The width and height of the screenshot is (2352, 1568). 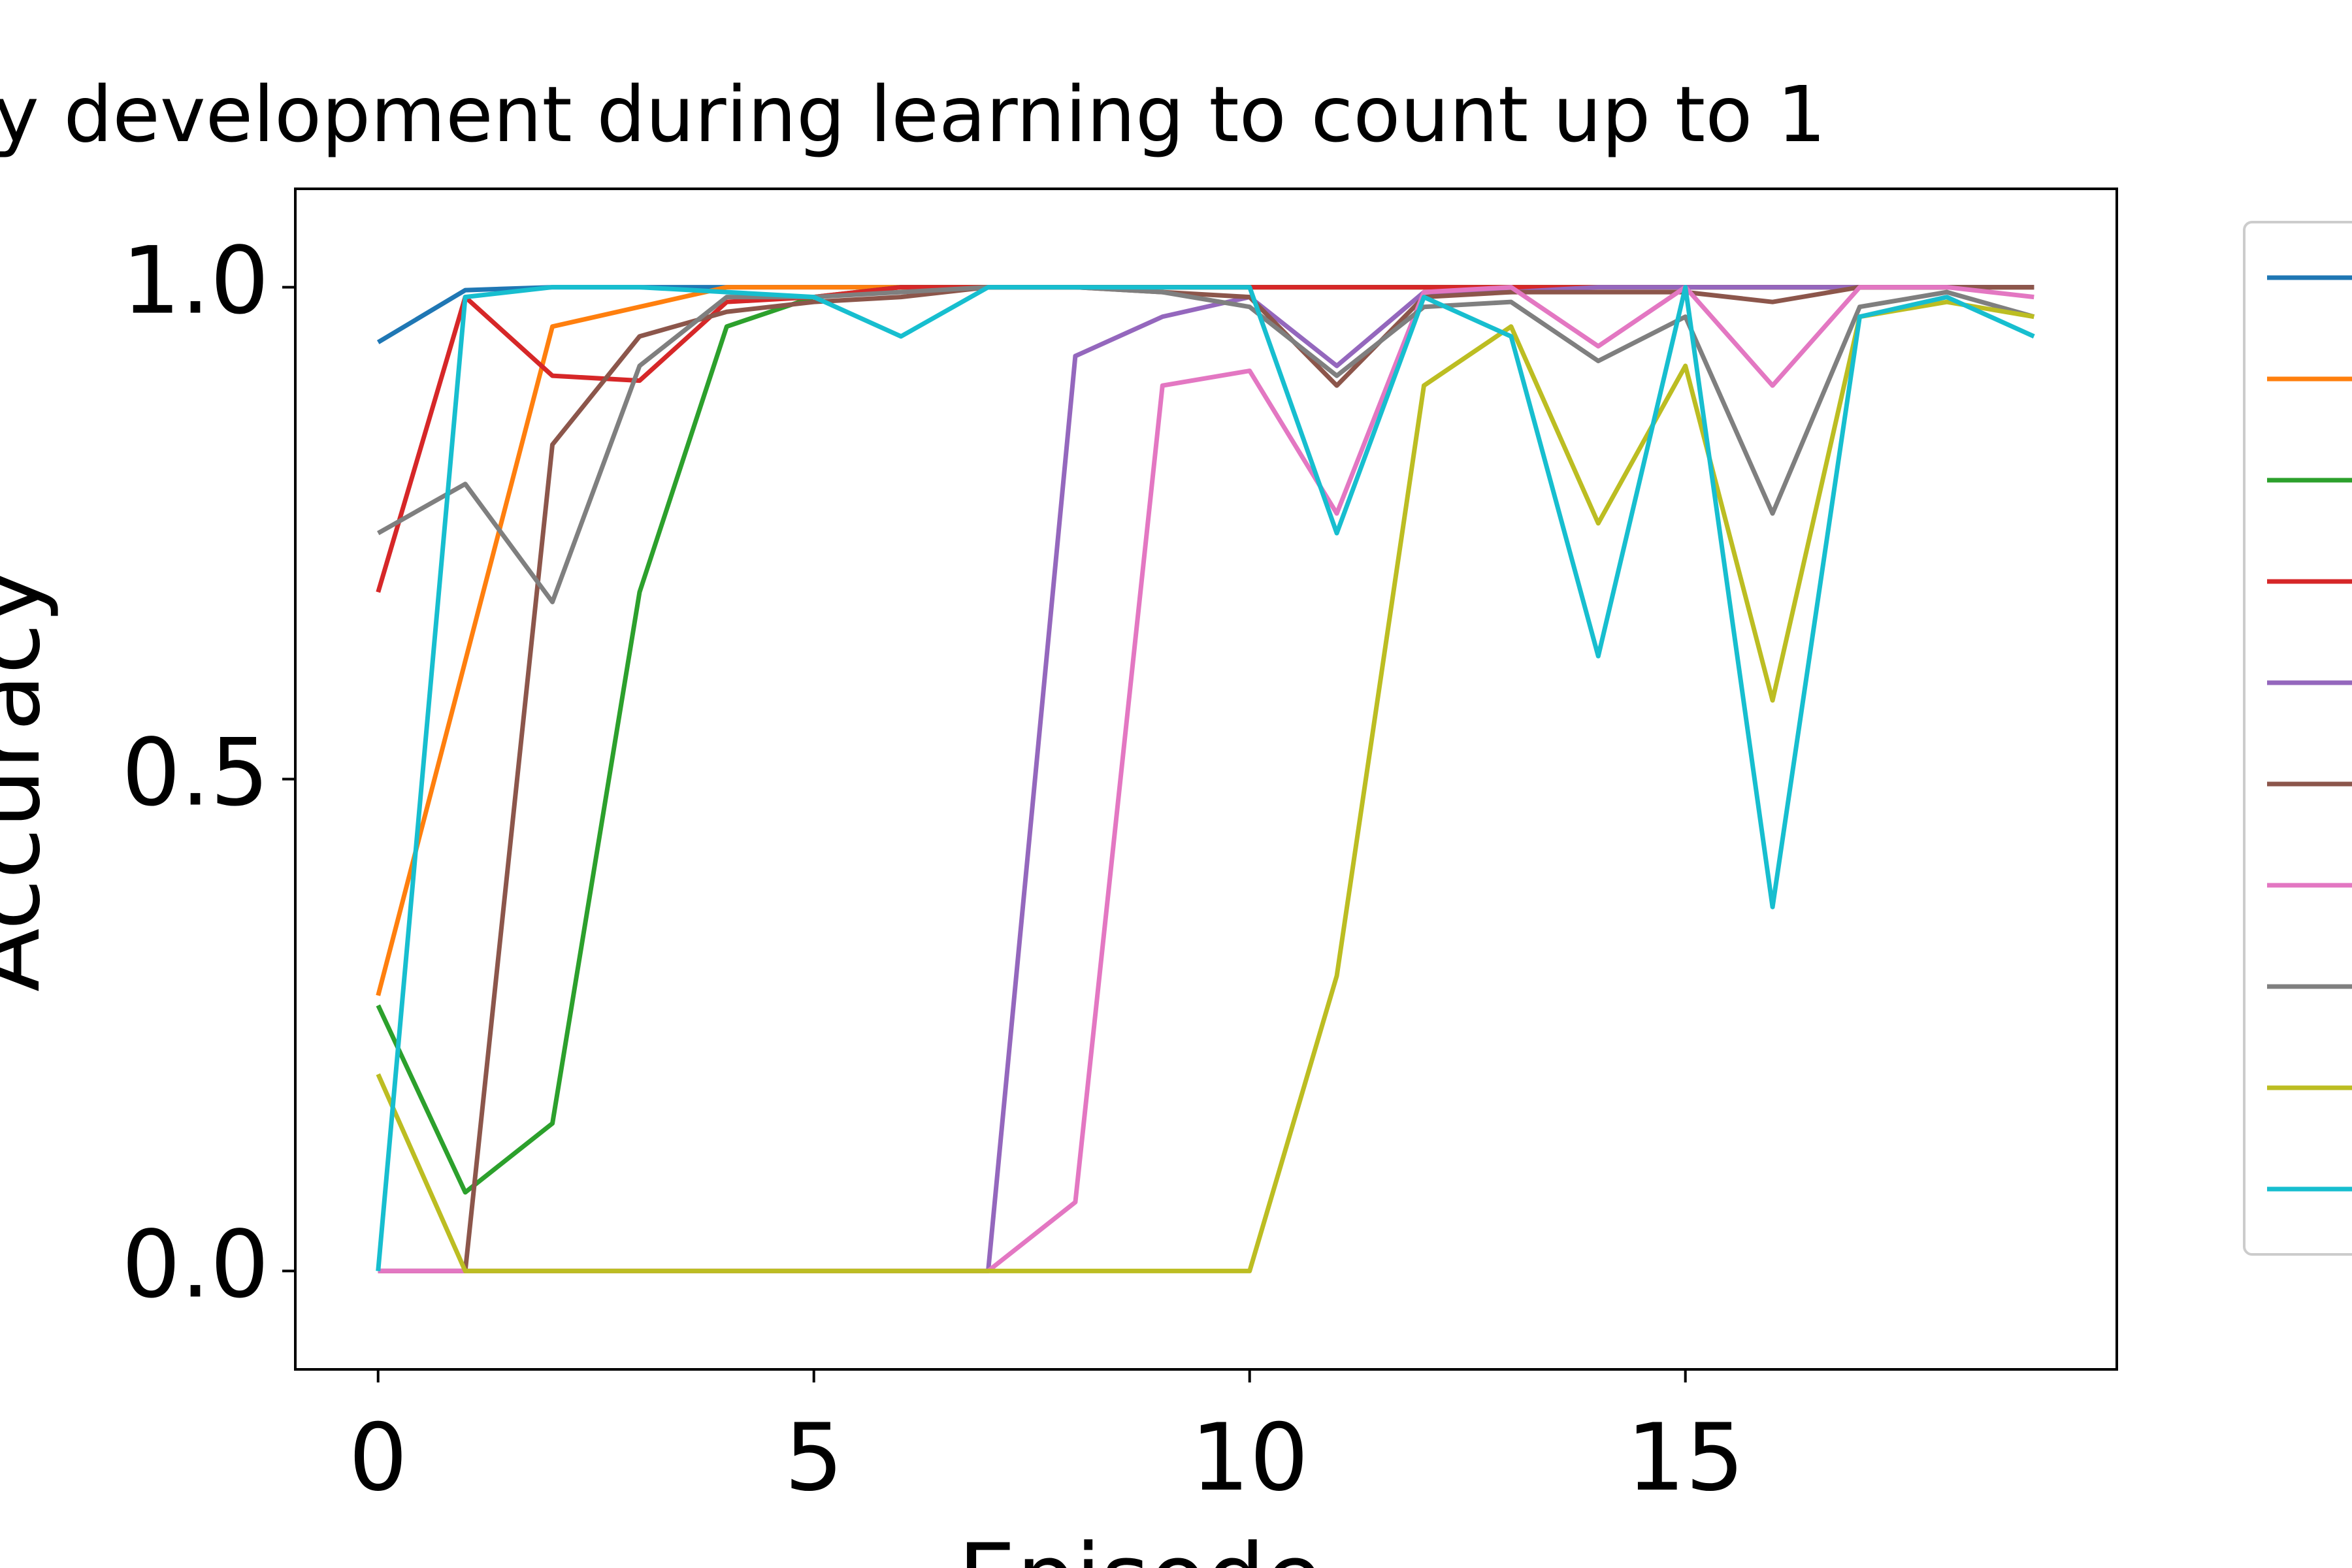 I want to click on x-tick-label: 0, so click(x=378, y=1458).